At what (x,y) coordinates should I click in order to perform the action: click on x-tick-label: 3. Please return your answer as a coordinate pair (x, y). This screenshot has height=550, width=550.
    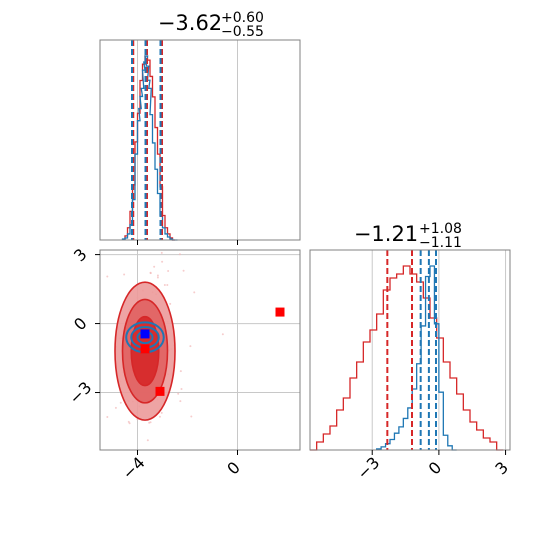
    Looking at the image, I should click on (501, 468).